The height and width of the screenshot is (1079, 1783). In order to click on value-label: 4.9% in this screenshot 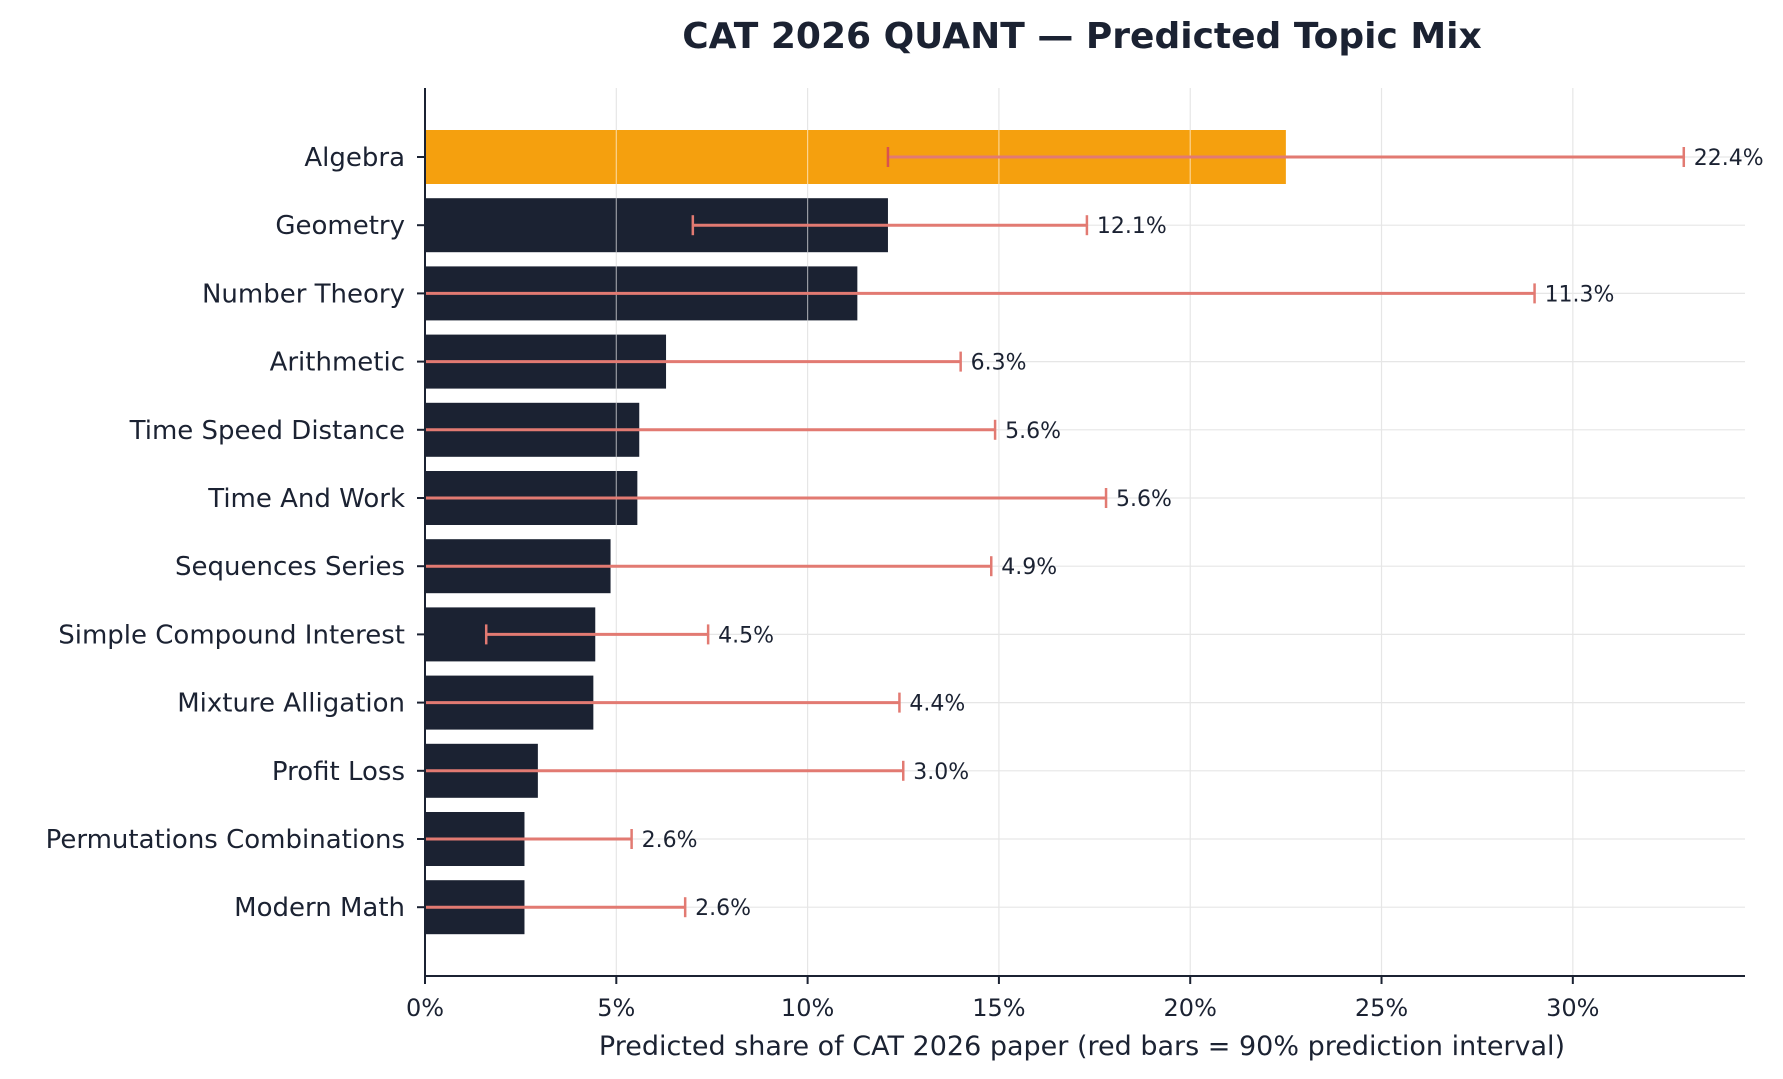, I will do `click(1029, 567)`.